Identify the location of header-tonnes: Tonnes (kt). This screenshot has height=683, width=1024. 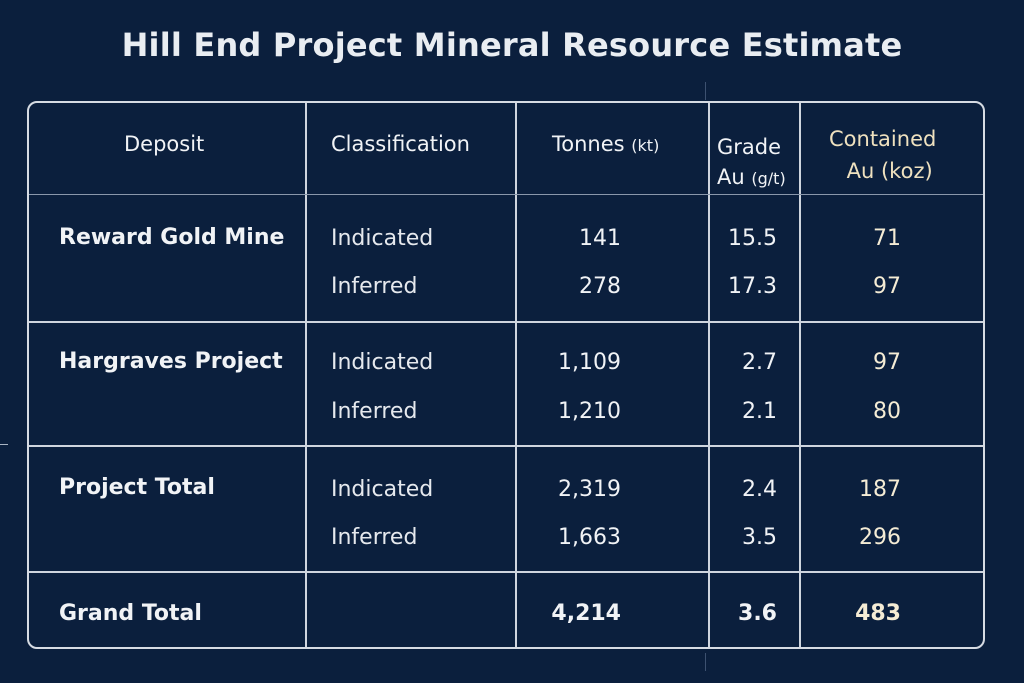
(605, 144).